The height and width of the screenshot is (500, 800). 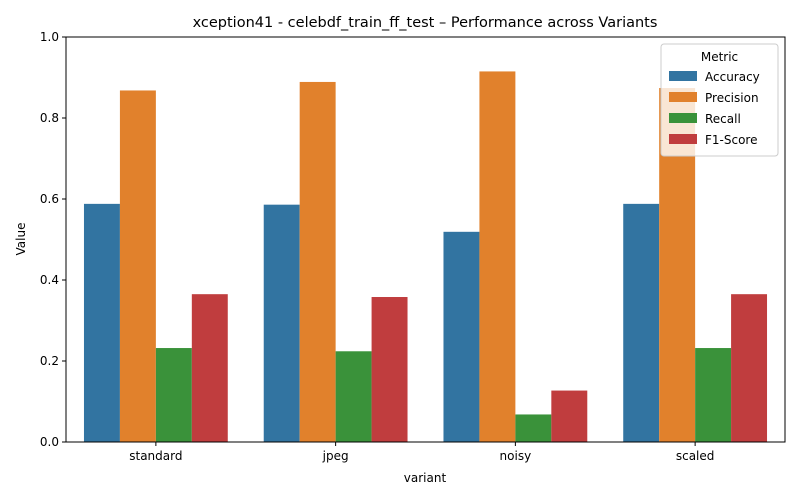 What do you see at coordinates (719, 57) in the screenshot?
I see `legend-title: Metric` at bounding box center [719, 57].